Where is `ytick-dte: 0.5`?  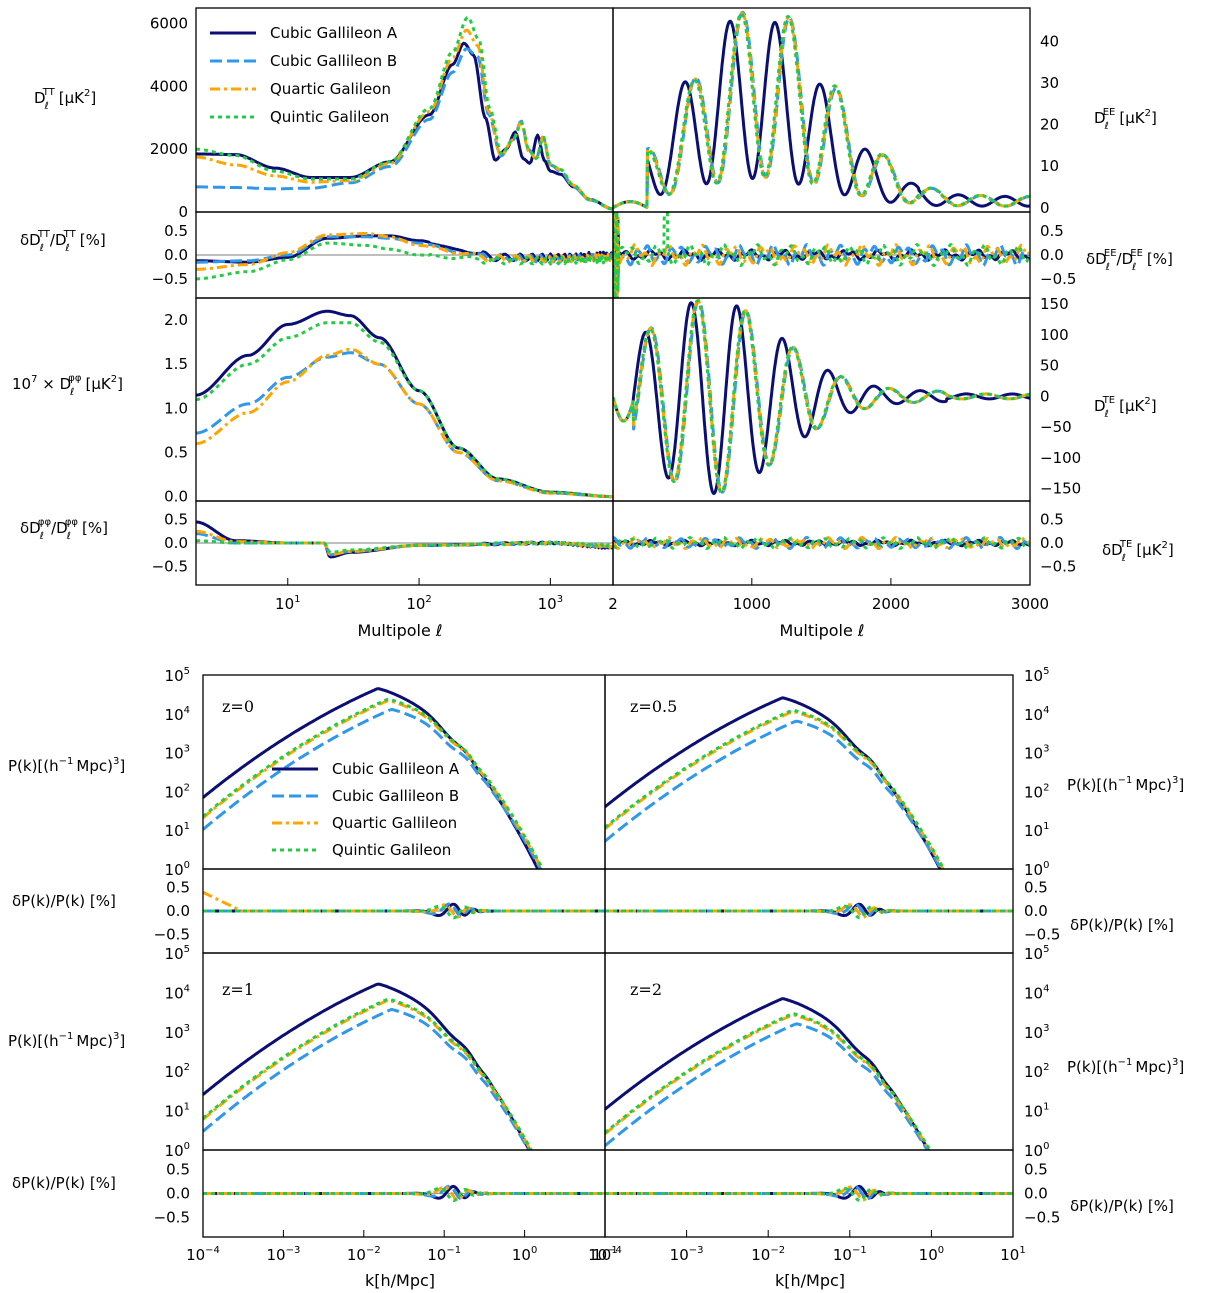
ytick-dte: 0.5 is located at coordinates (1052, 520).